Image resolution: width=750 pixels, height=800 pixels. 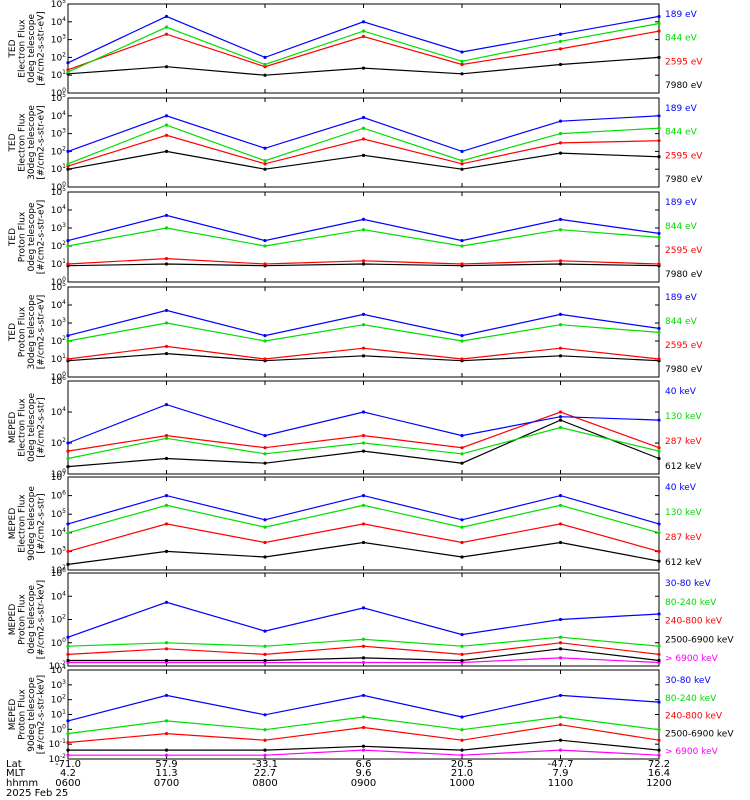 I want to click on x-axis-row-value: 4.2, so click(x=68, y=773).